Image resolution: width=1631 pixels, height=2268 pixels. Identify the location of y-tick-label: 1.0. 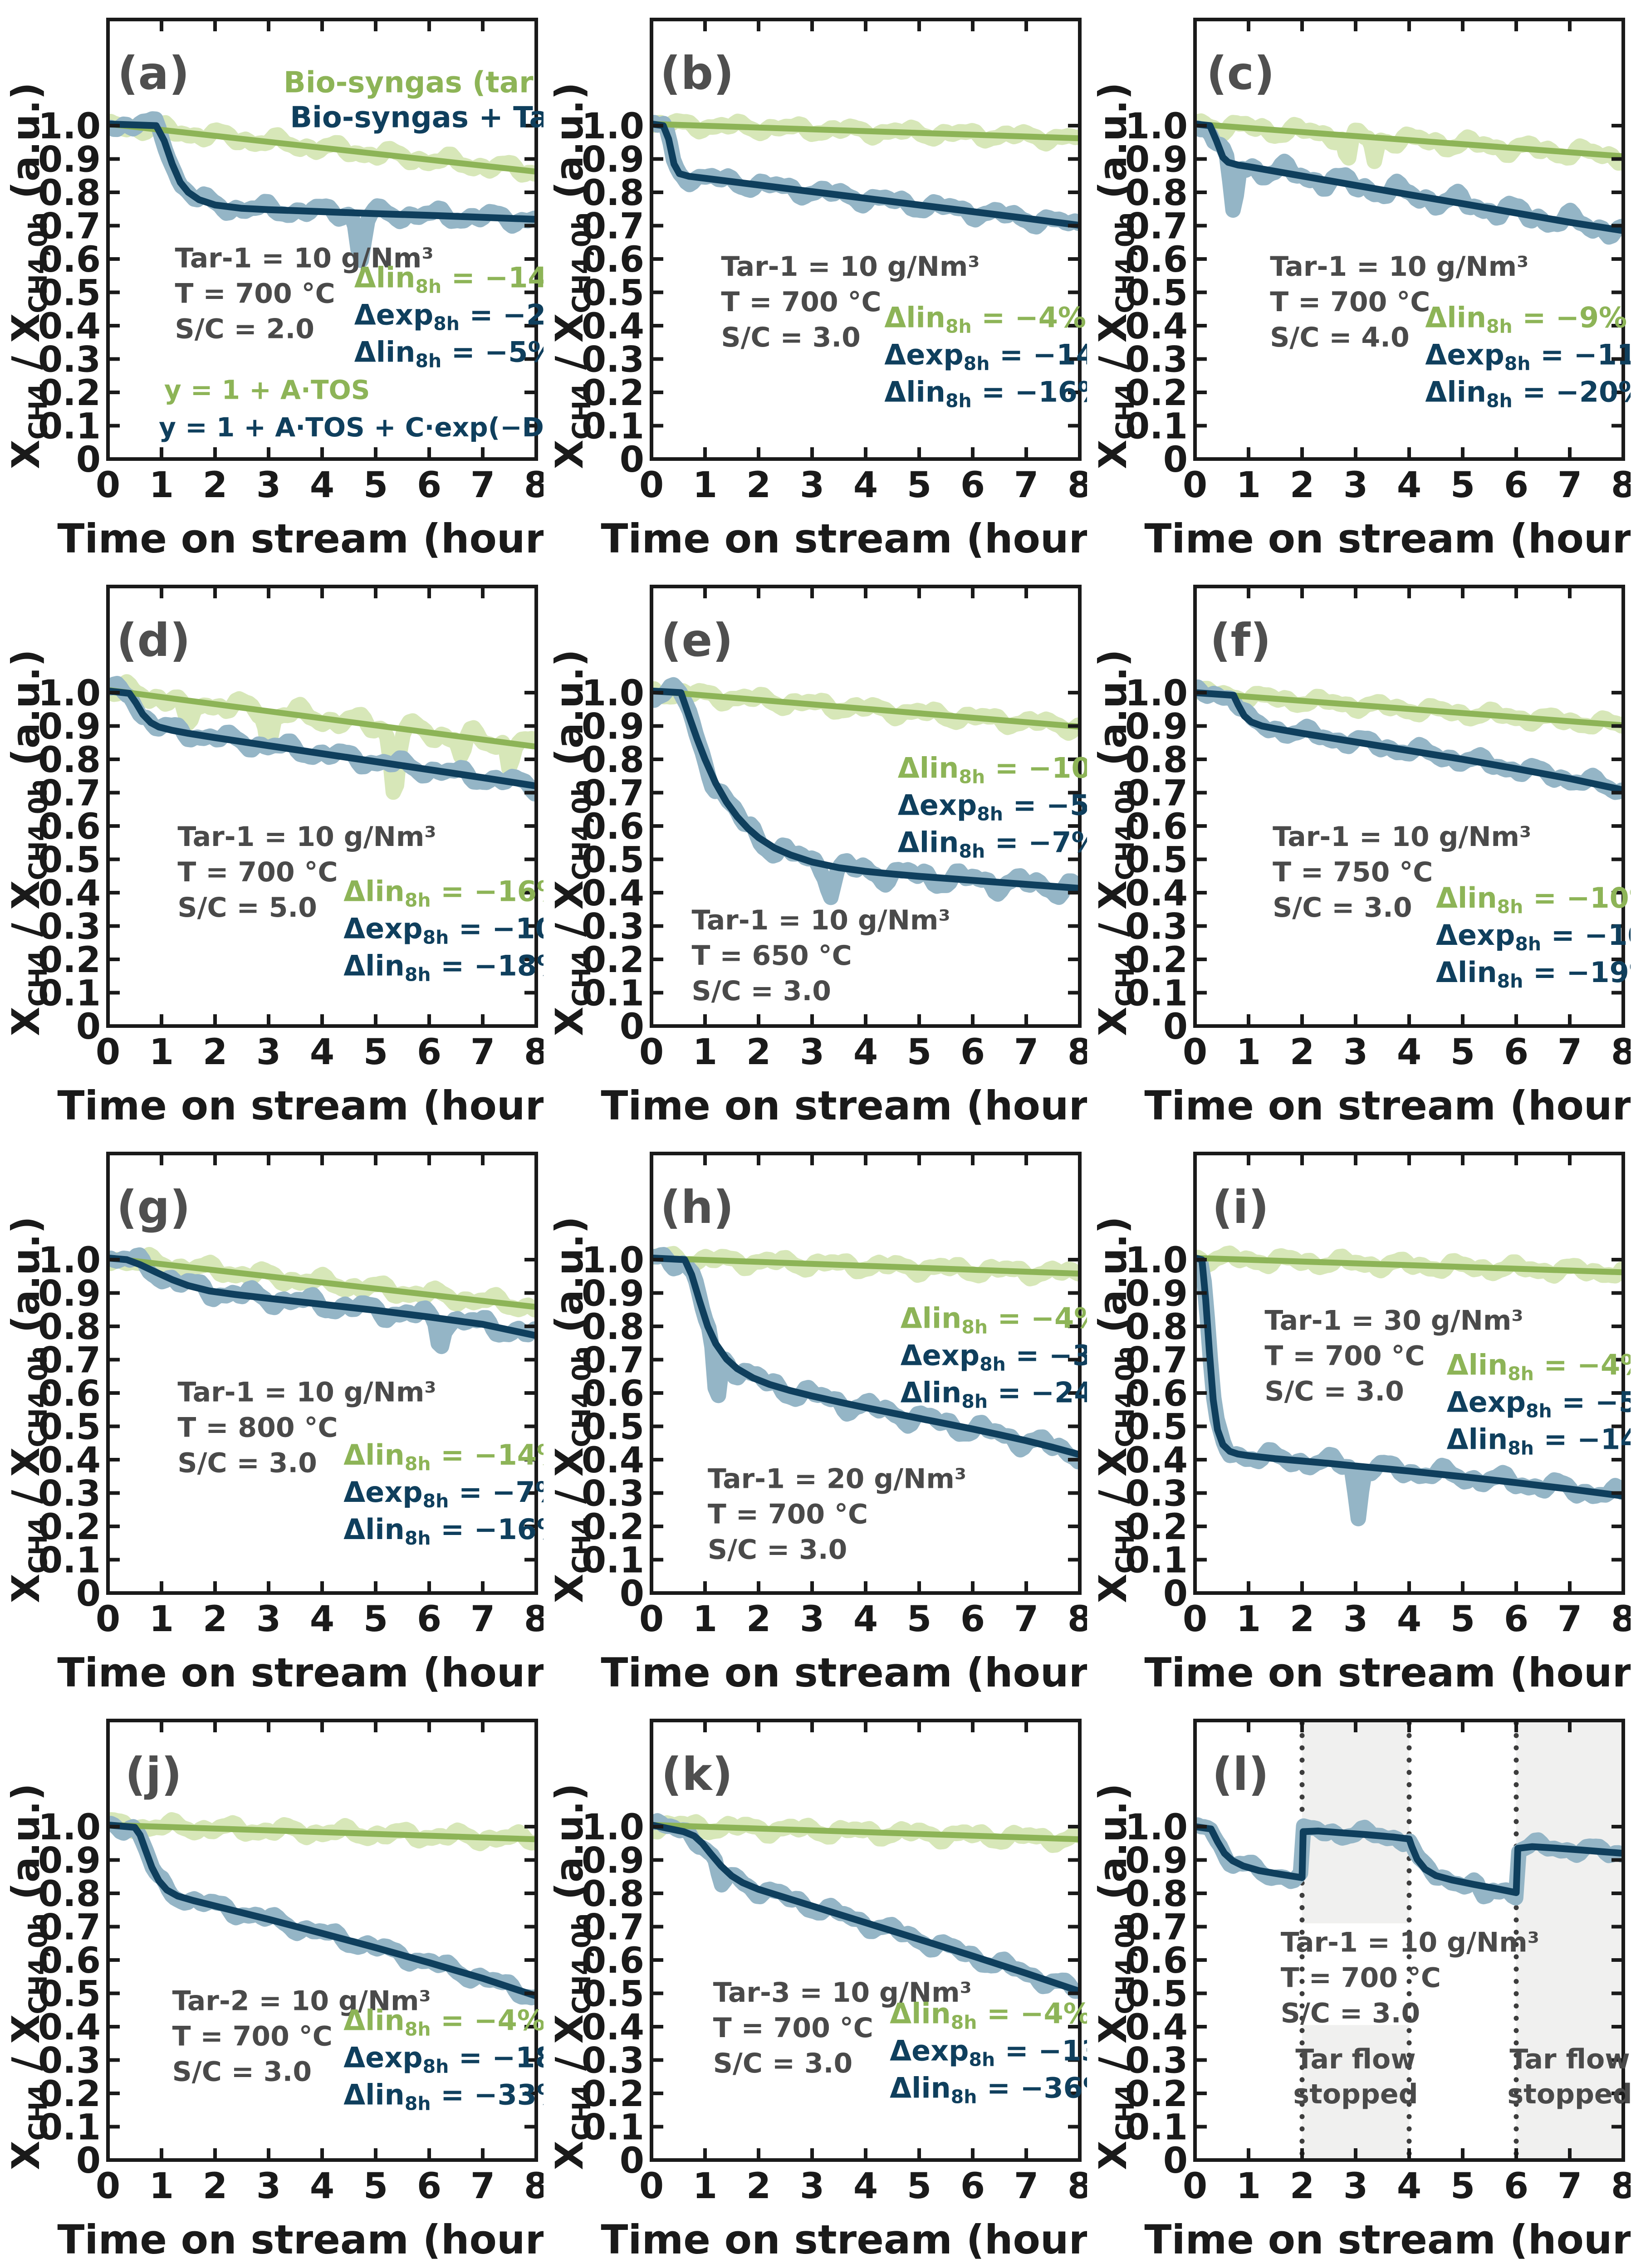
(69, 1260).